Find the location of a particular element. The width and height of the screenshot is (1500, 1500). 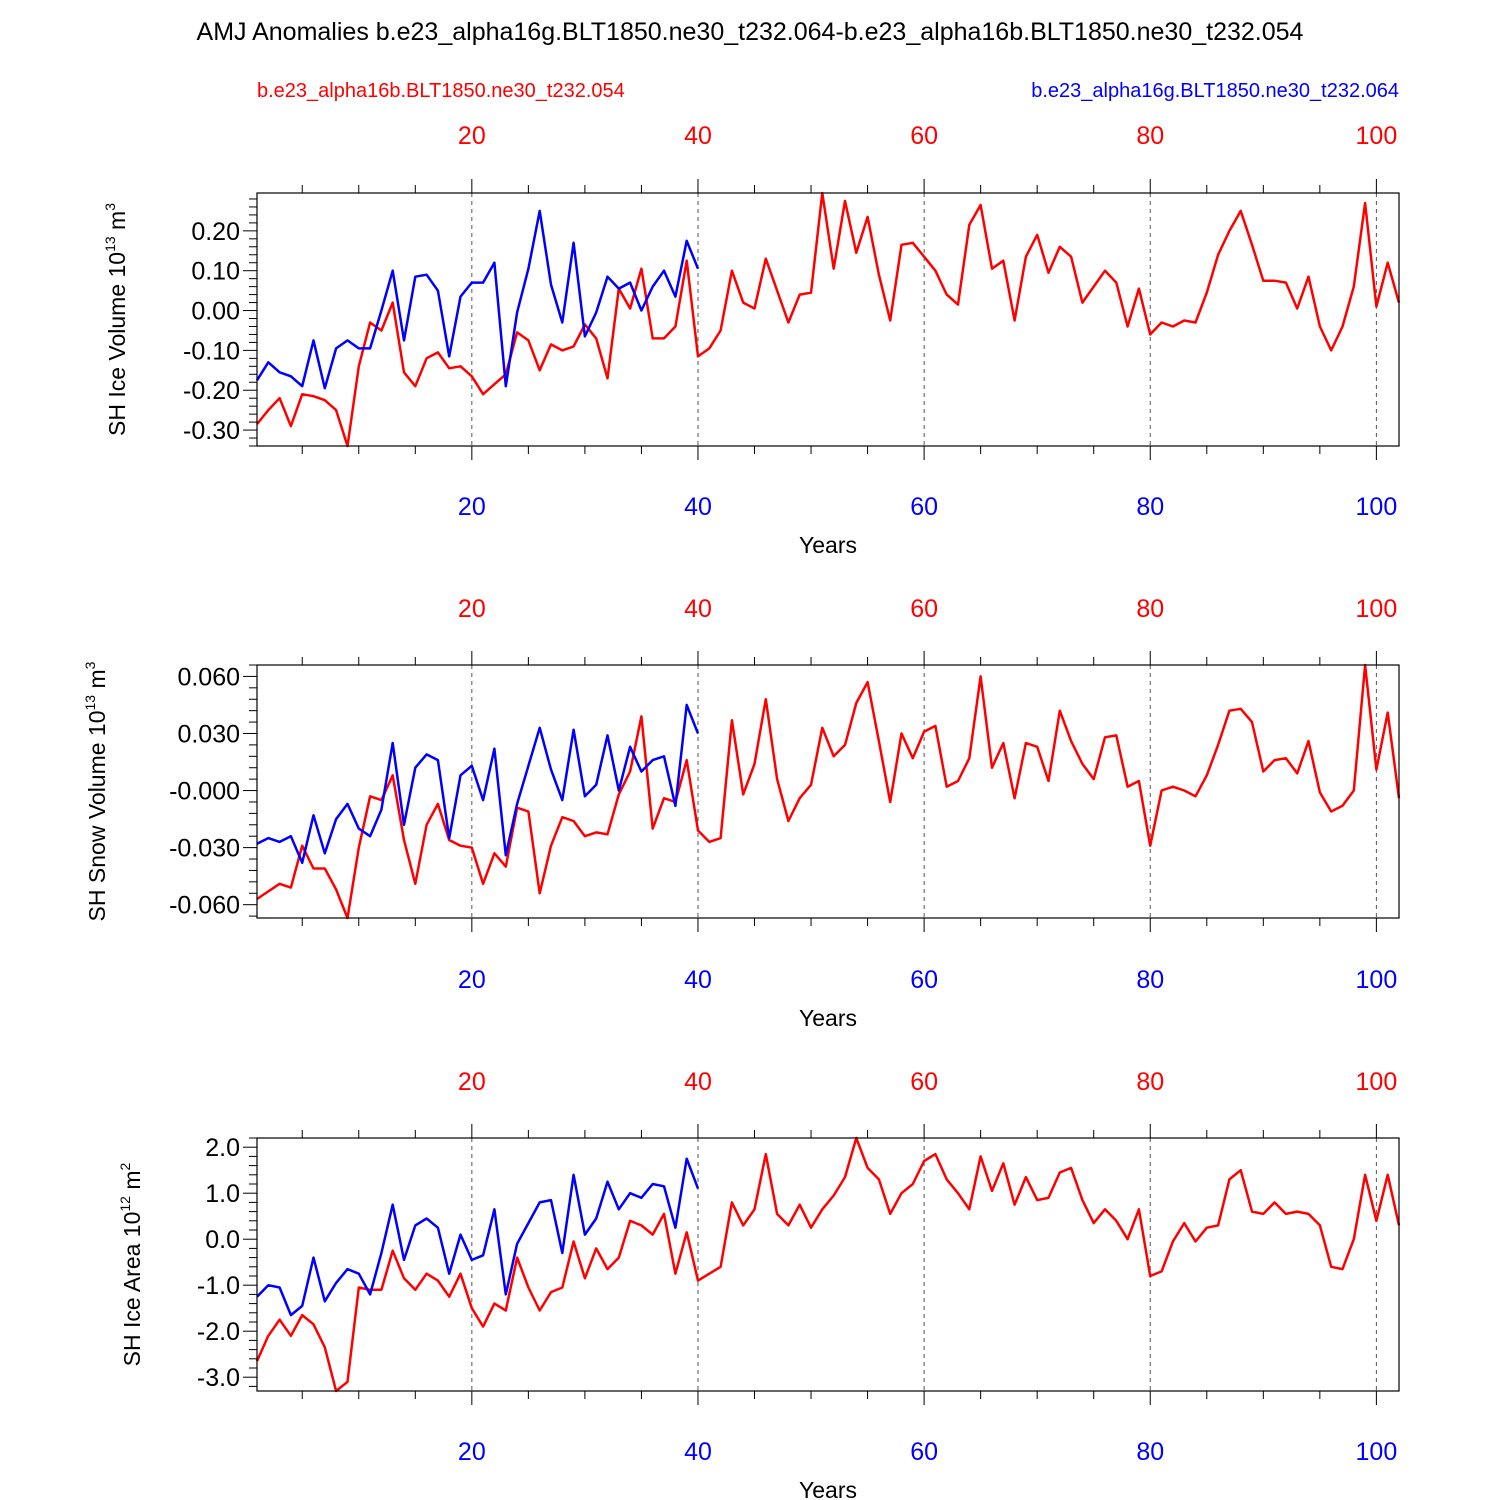

y-axis-label: SH Ice Area 1012 m2 is located at coordinates (131, 1264).